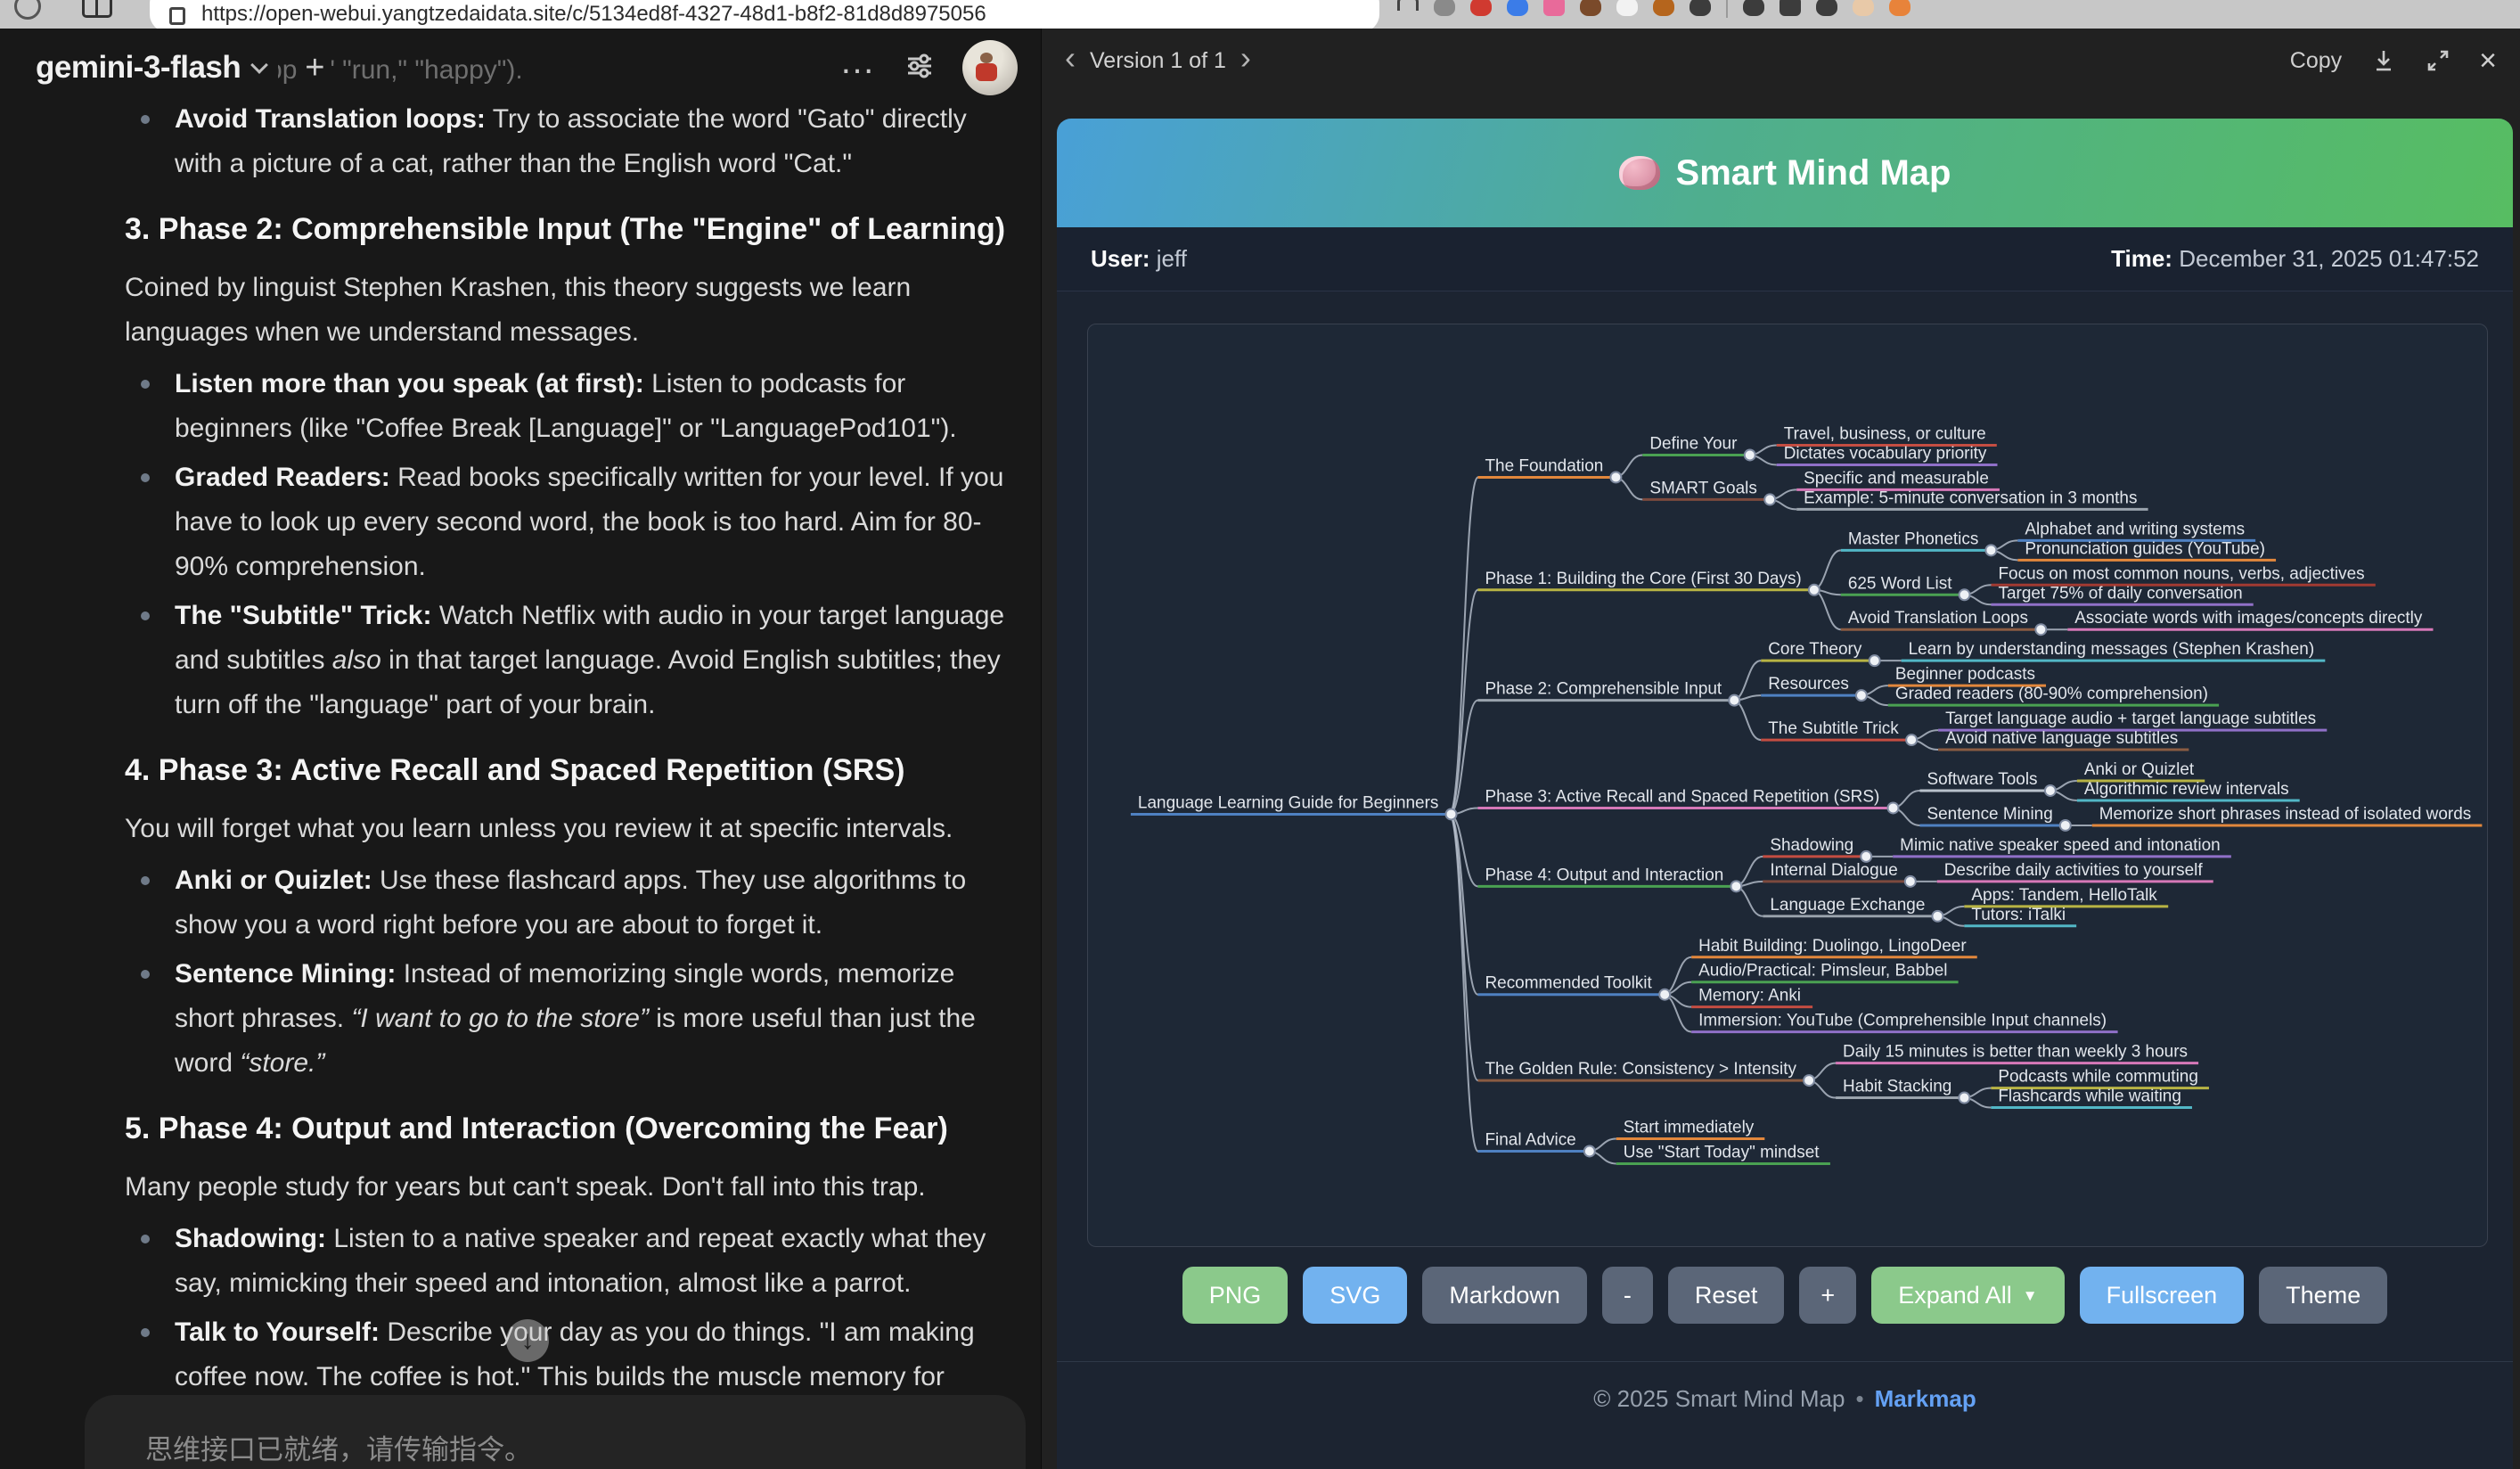 The height and width of the screenshot is (1469, 2520). I want to click on extension-icon-brown, so click(1590, 8).